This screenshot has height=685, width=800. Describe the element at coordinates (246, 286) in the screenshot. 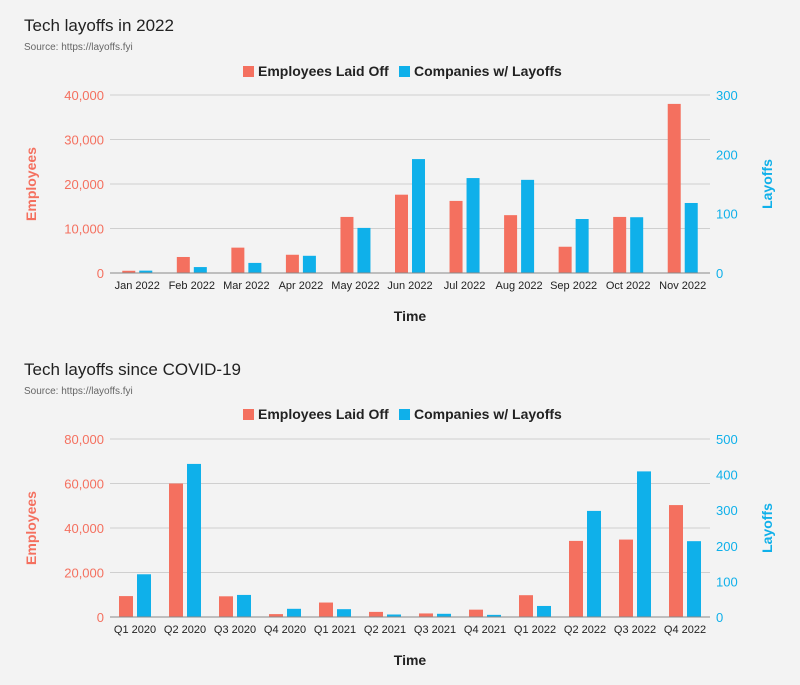

I see `x-tick-label: Mar 2022` at that location.